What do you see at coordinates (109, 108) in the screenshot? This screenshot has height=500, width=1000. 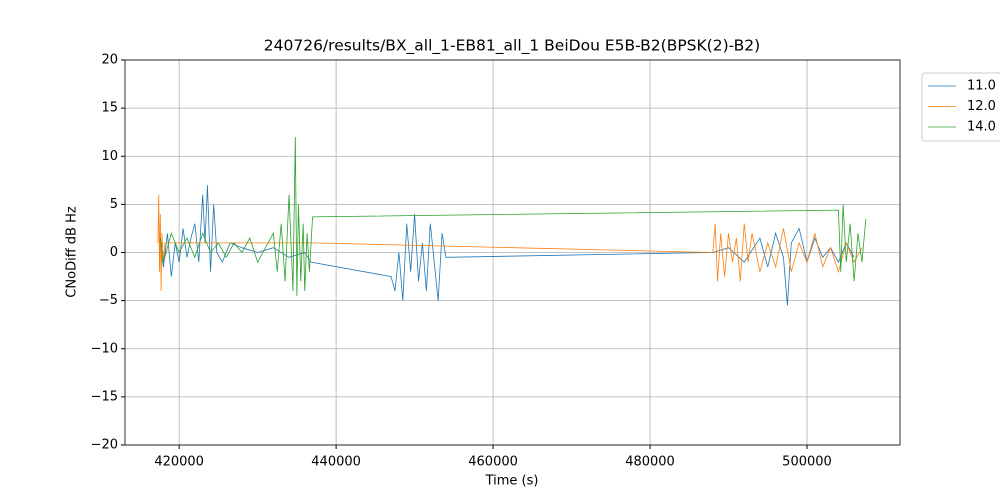 I see `y-tick-label: 15` at bounding box center [109, 108].